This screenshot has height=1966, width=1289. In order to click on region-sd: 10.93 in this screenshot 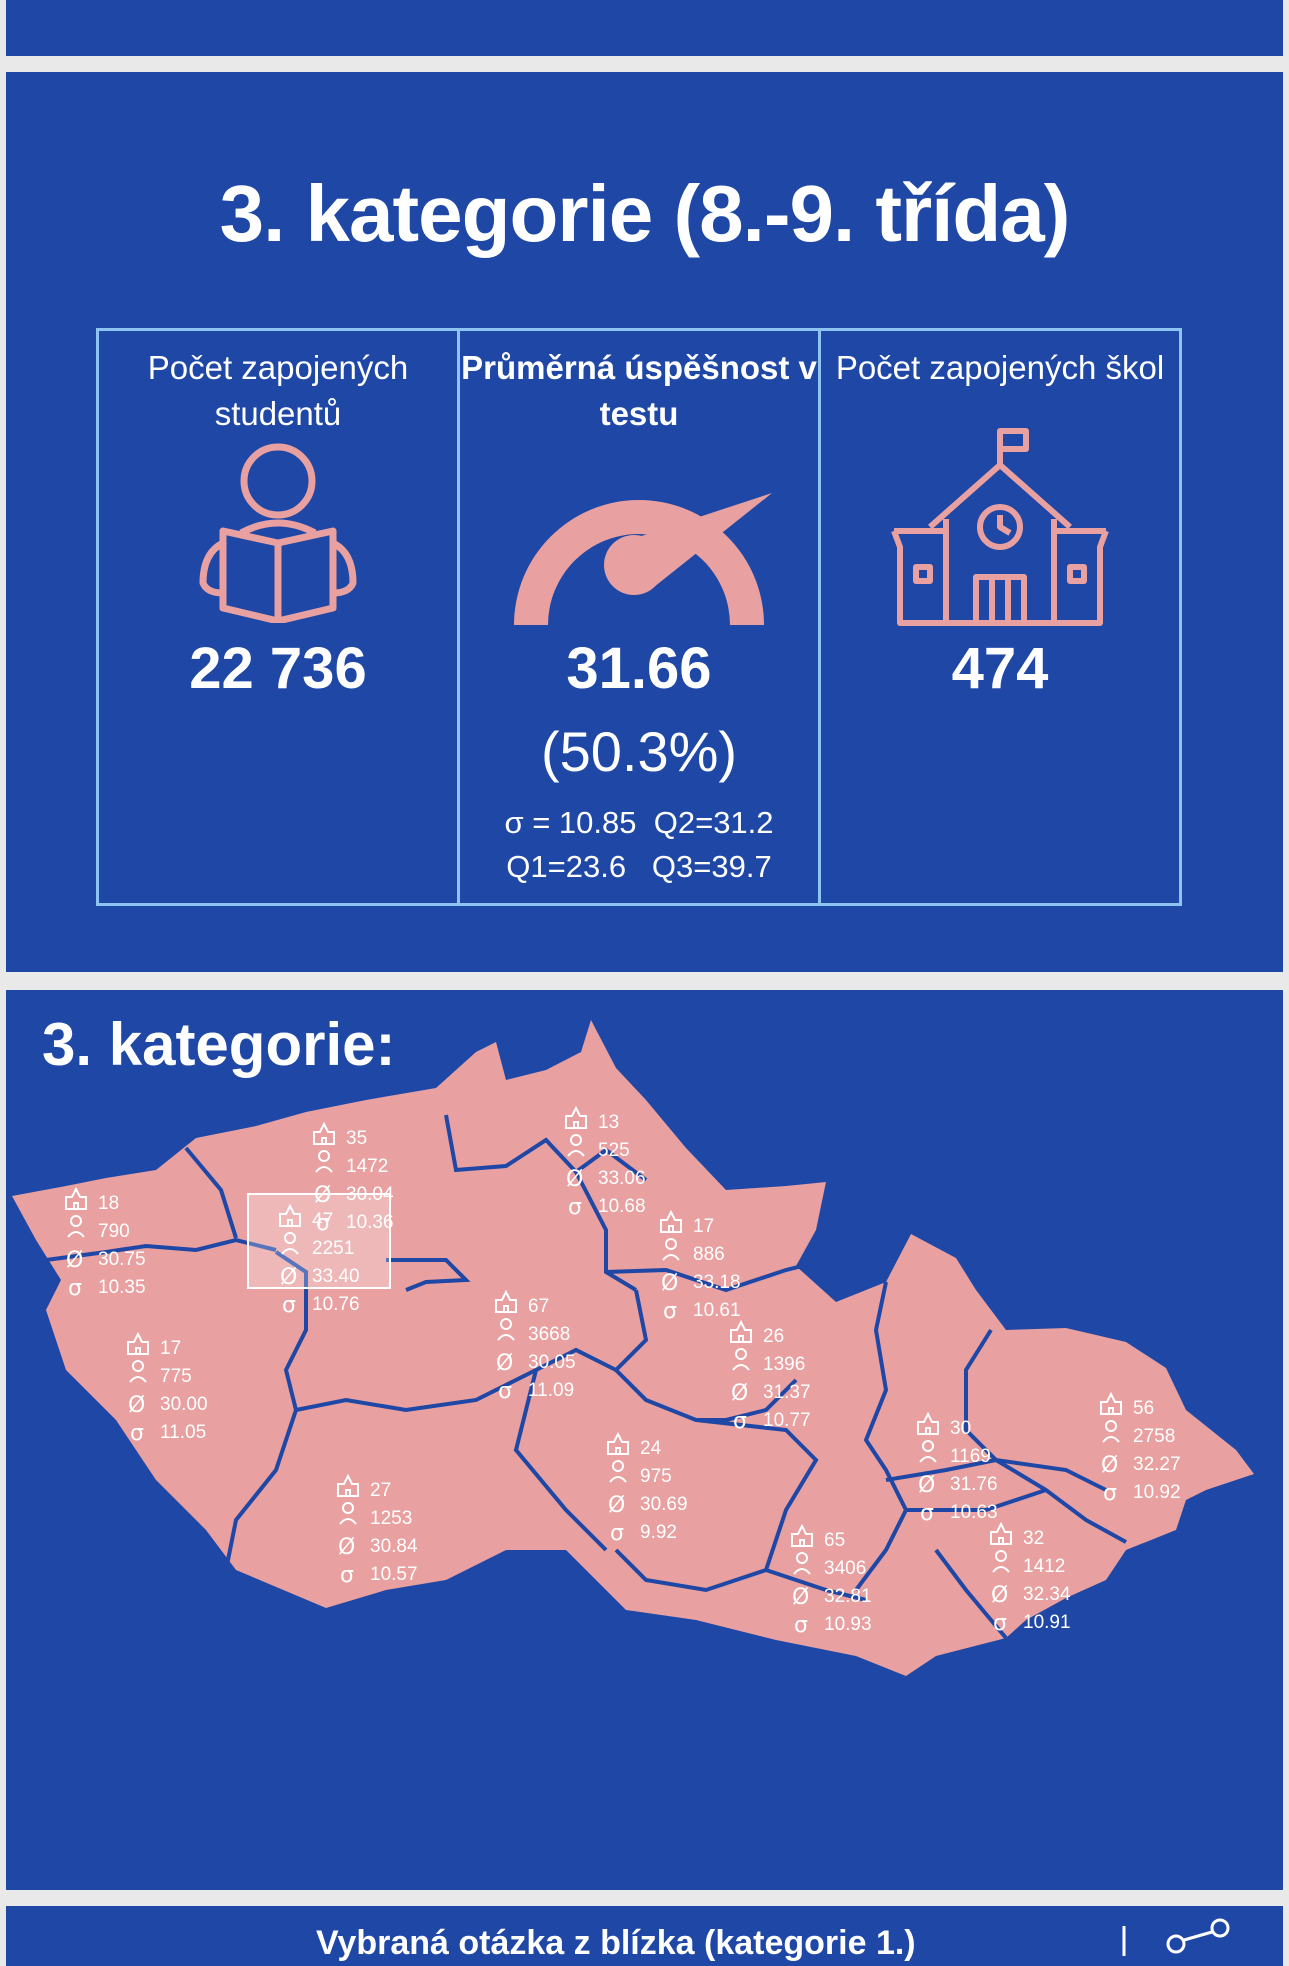, I will do `click(848, 1624)`.